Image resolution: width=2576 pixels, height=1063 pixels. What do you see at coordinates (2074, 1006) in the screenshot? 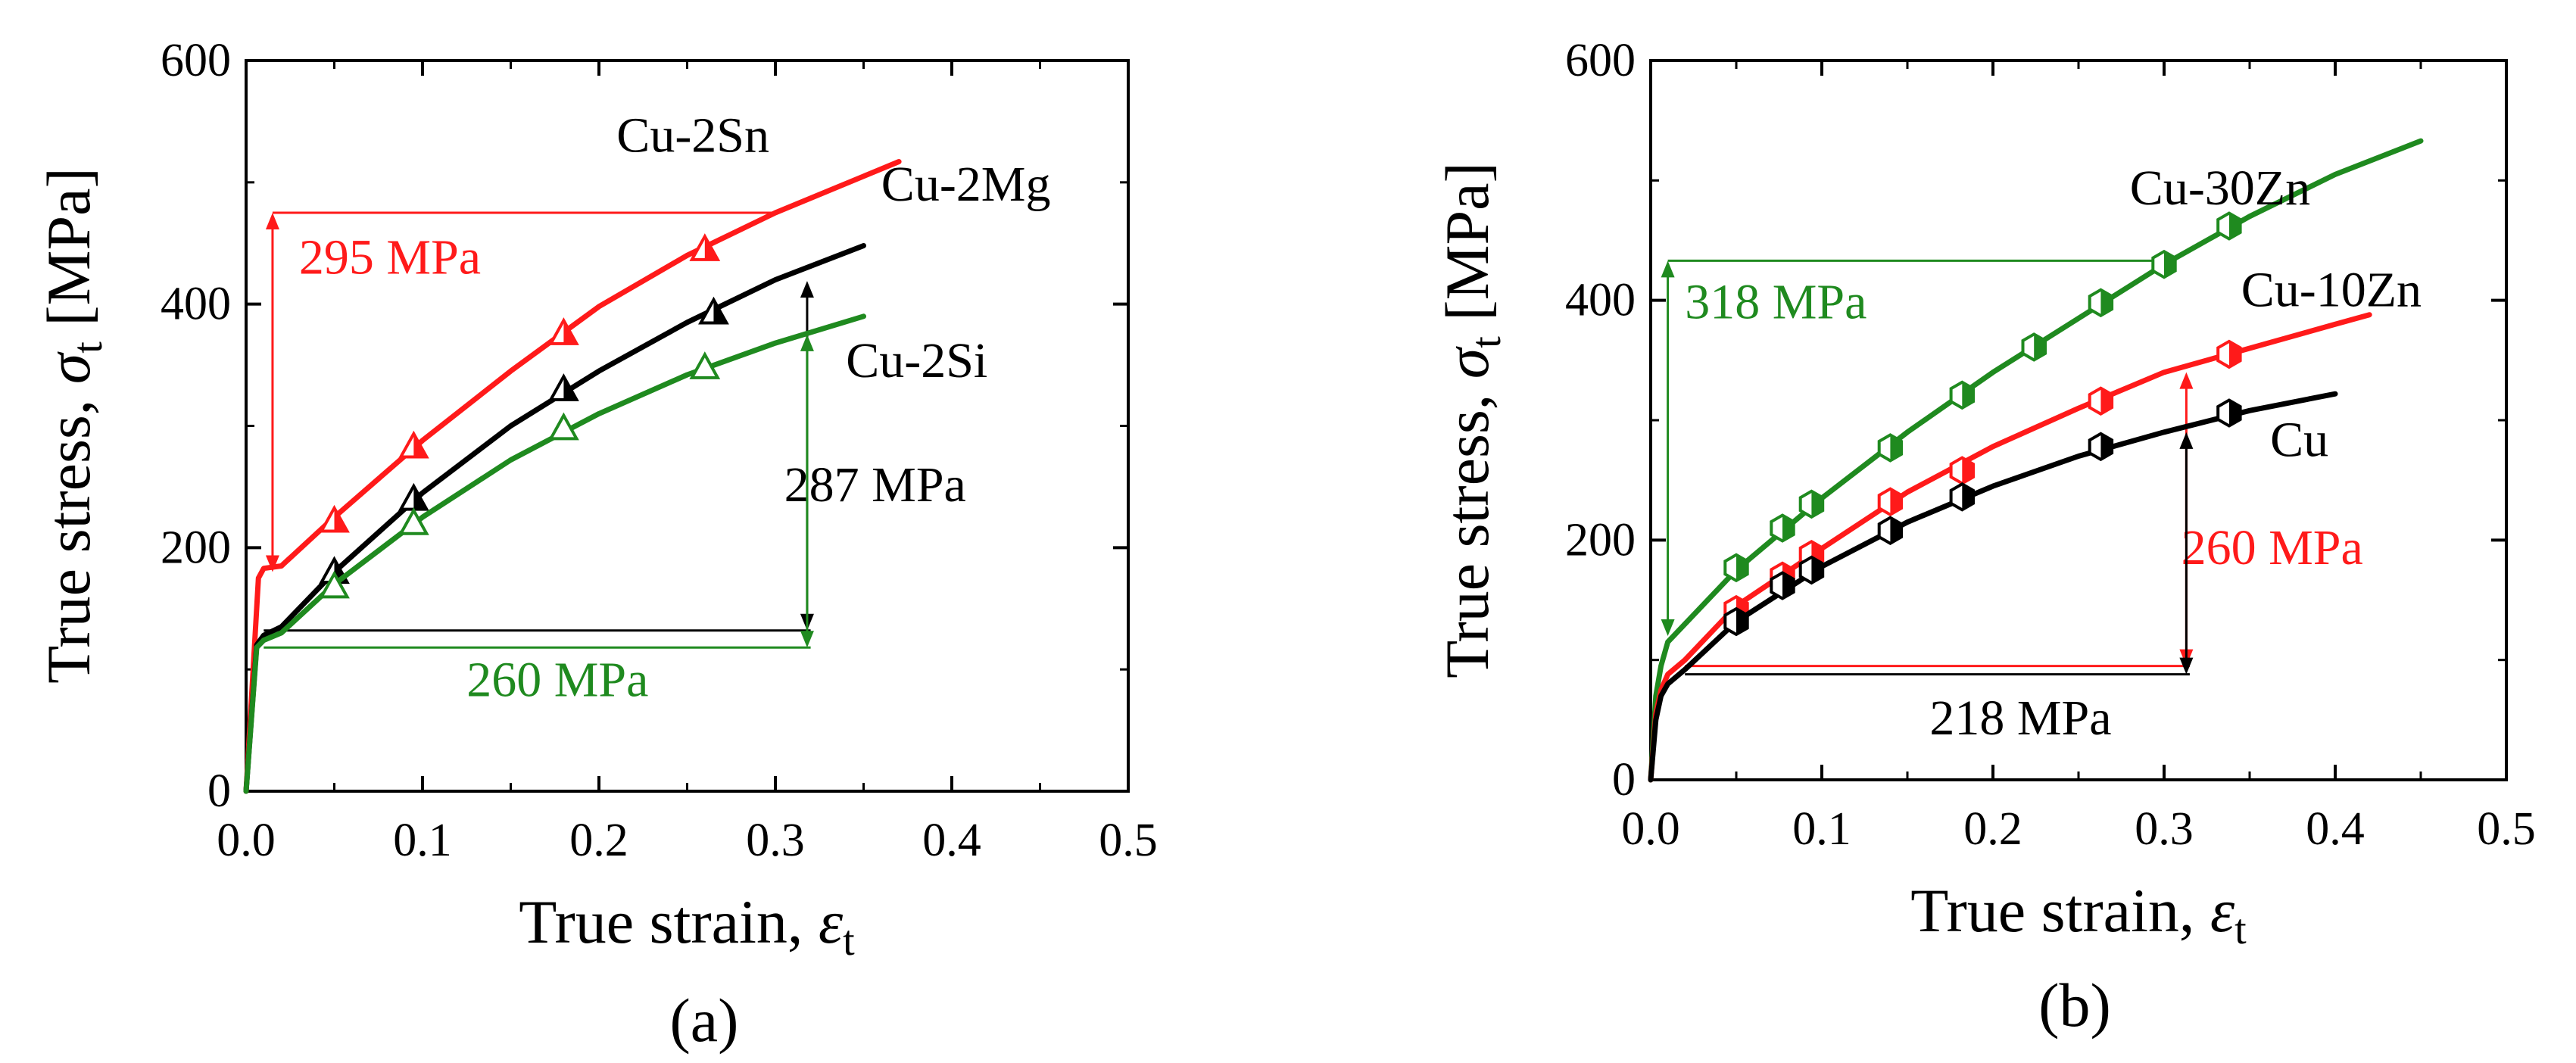
I see `panel-b-label: (b)` at bounding box center [2074, 1006].